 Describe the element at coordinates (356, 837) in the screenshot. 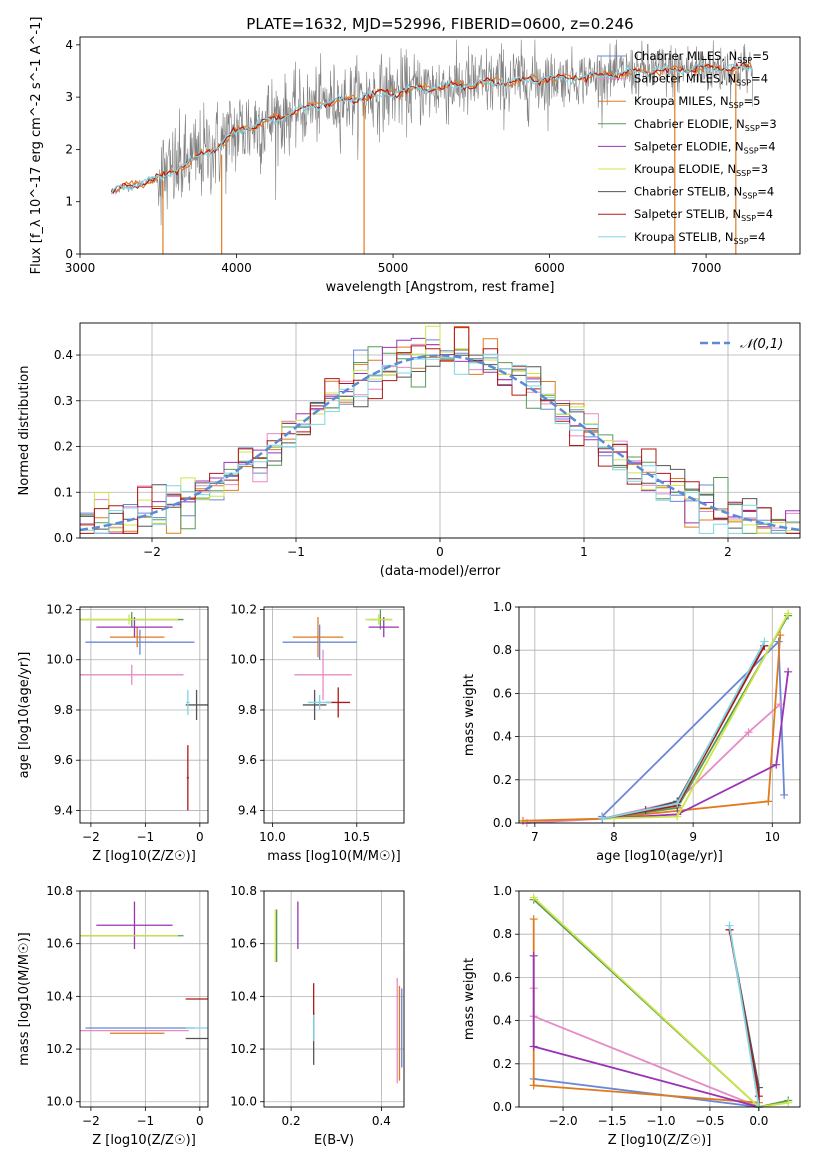

I see `x-tick-label: 10.5` at that location.